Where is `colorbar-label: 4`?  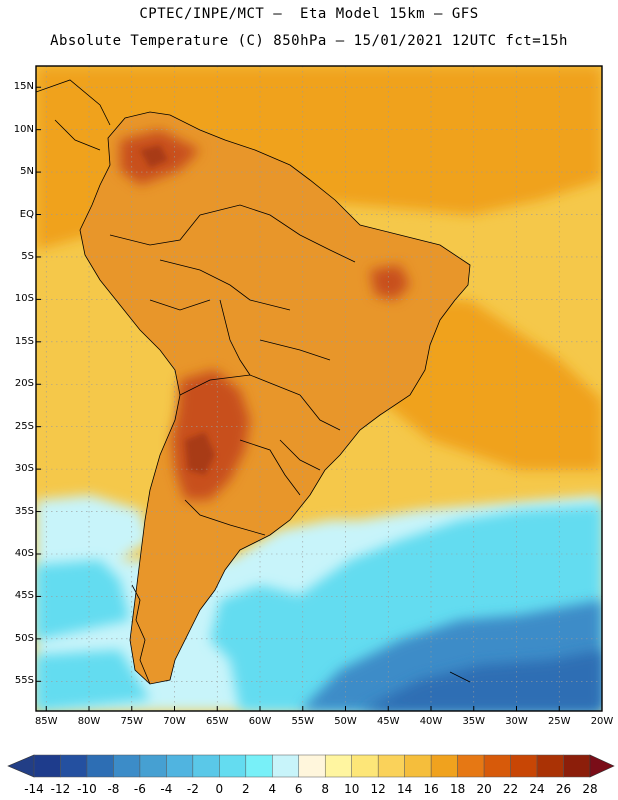 colorbar-label: 4 is located at coordinates (272, 789).